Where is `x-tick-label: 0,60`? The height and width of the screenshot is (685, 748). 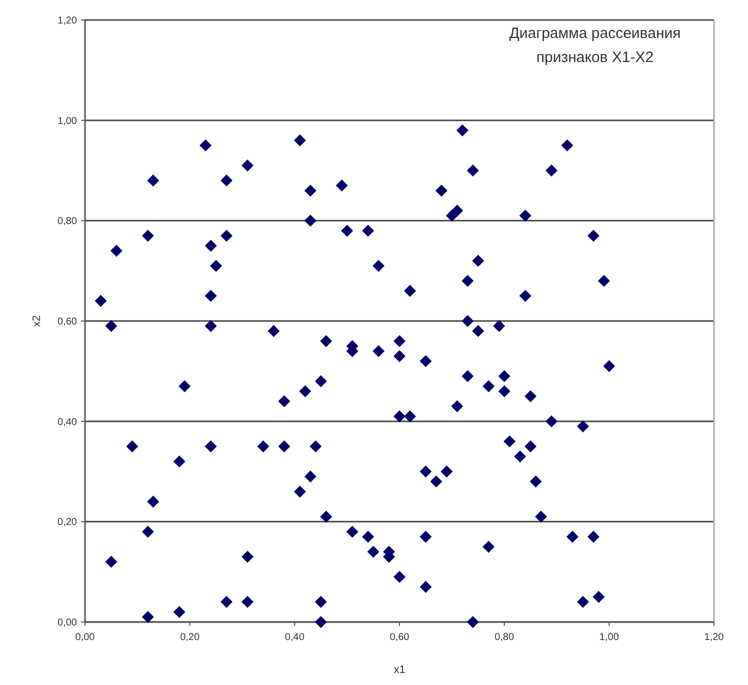 x-tick-label: 0,60 is located at coordinates (400, 637).